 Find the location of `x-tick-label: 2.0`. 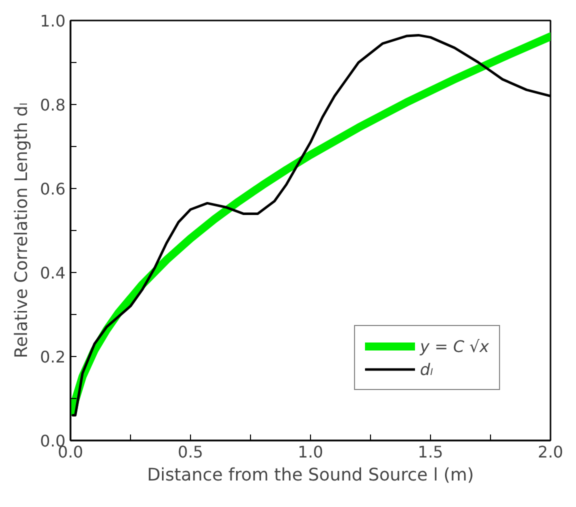

x-tick-label: 2.0 is located at coordinates (551, 452).